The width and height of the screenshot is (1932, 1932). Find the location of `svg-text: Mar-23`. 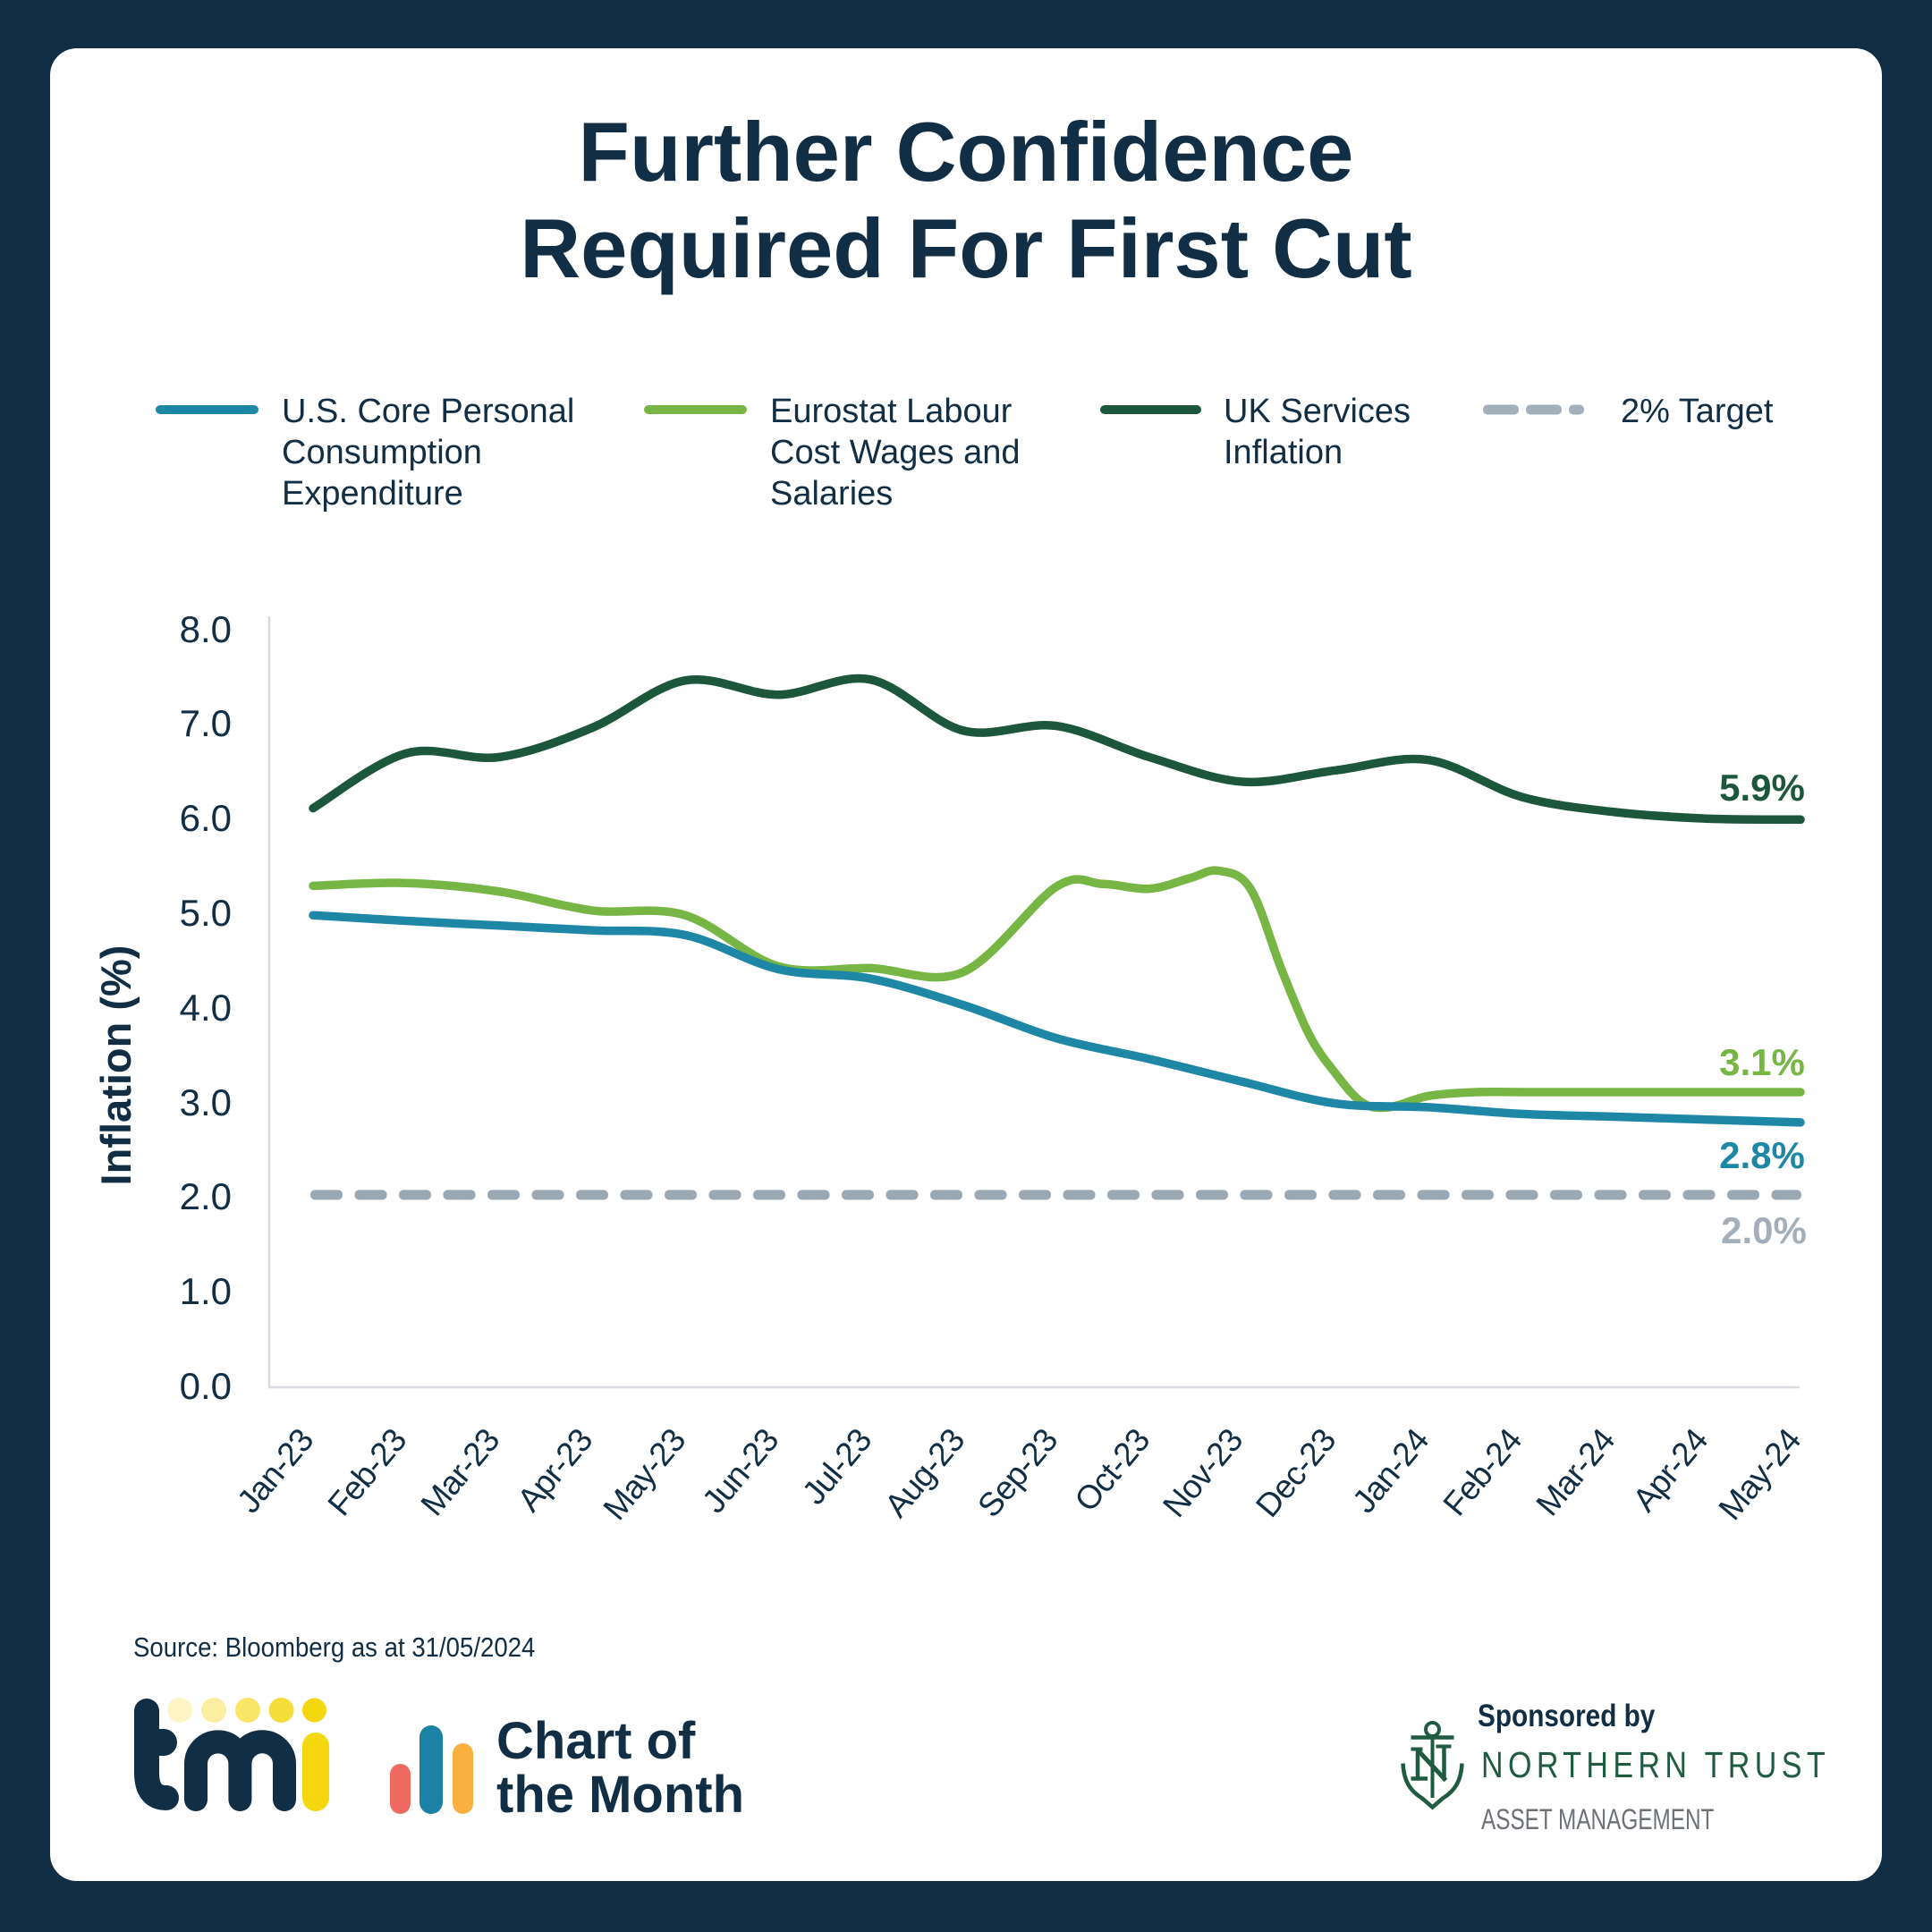

svg-text: Mar-23 is located at coordinates (459, 1472).